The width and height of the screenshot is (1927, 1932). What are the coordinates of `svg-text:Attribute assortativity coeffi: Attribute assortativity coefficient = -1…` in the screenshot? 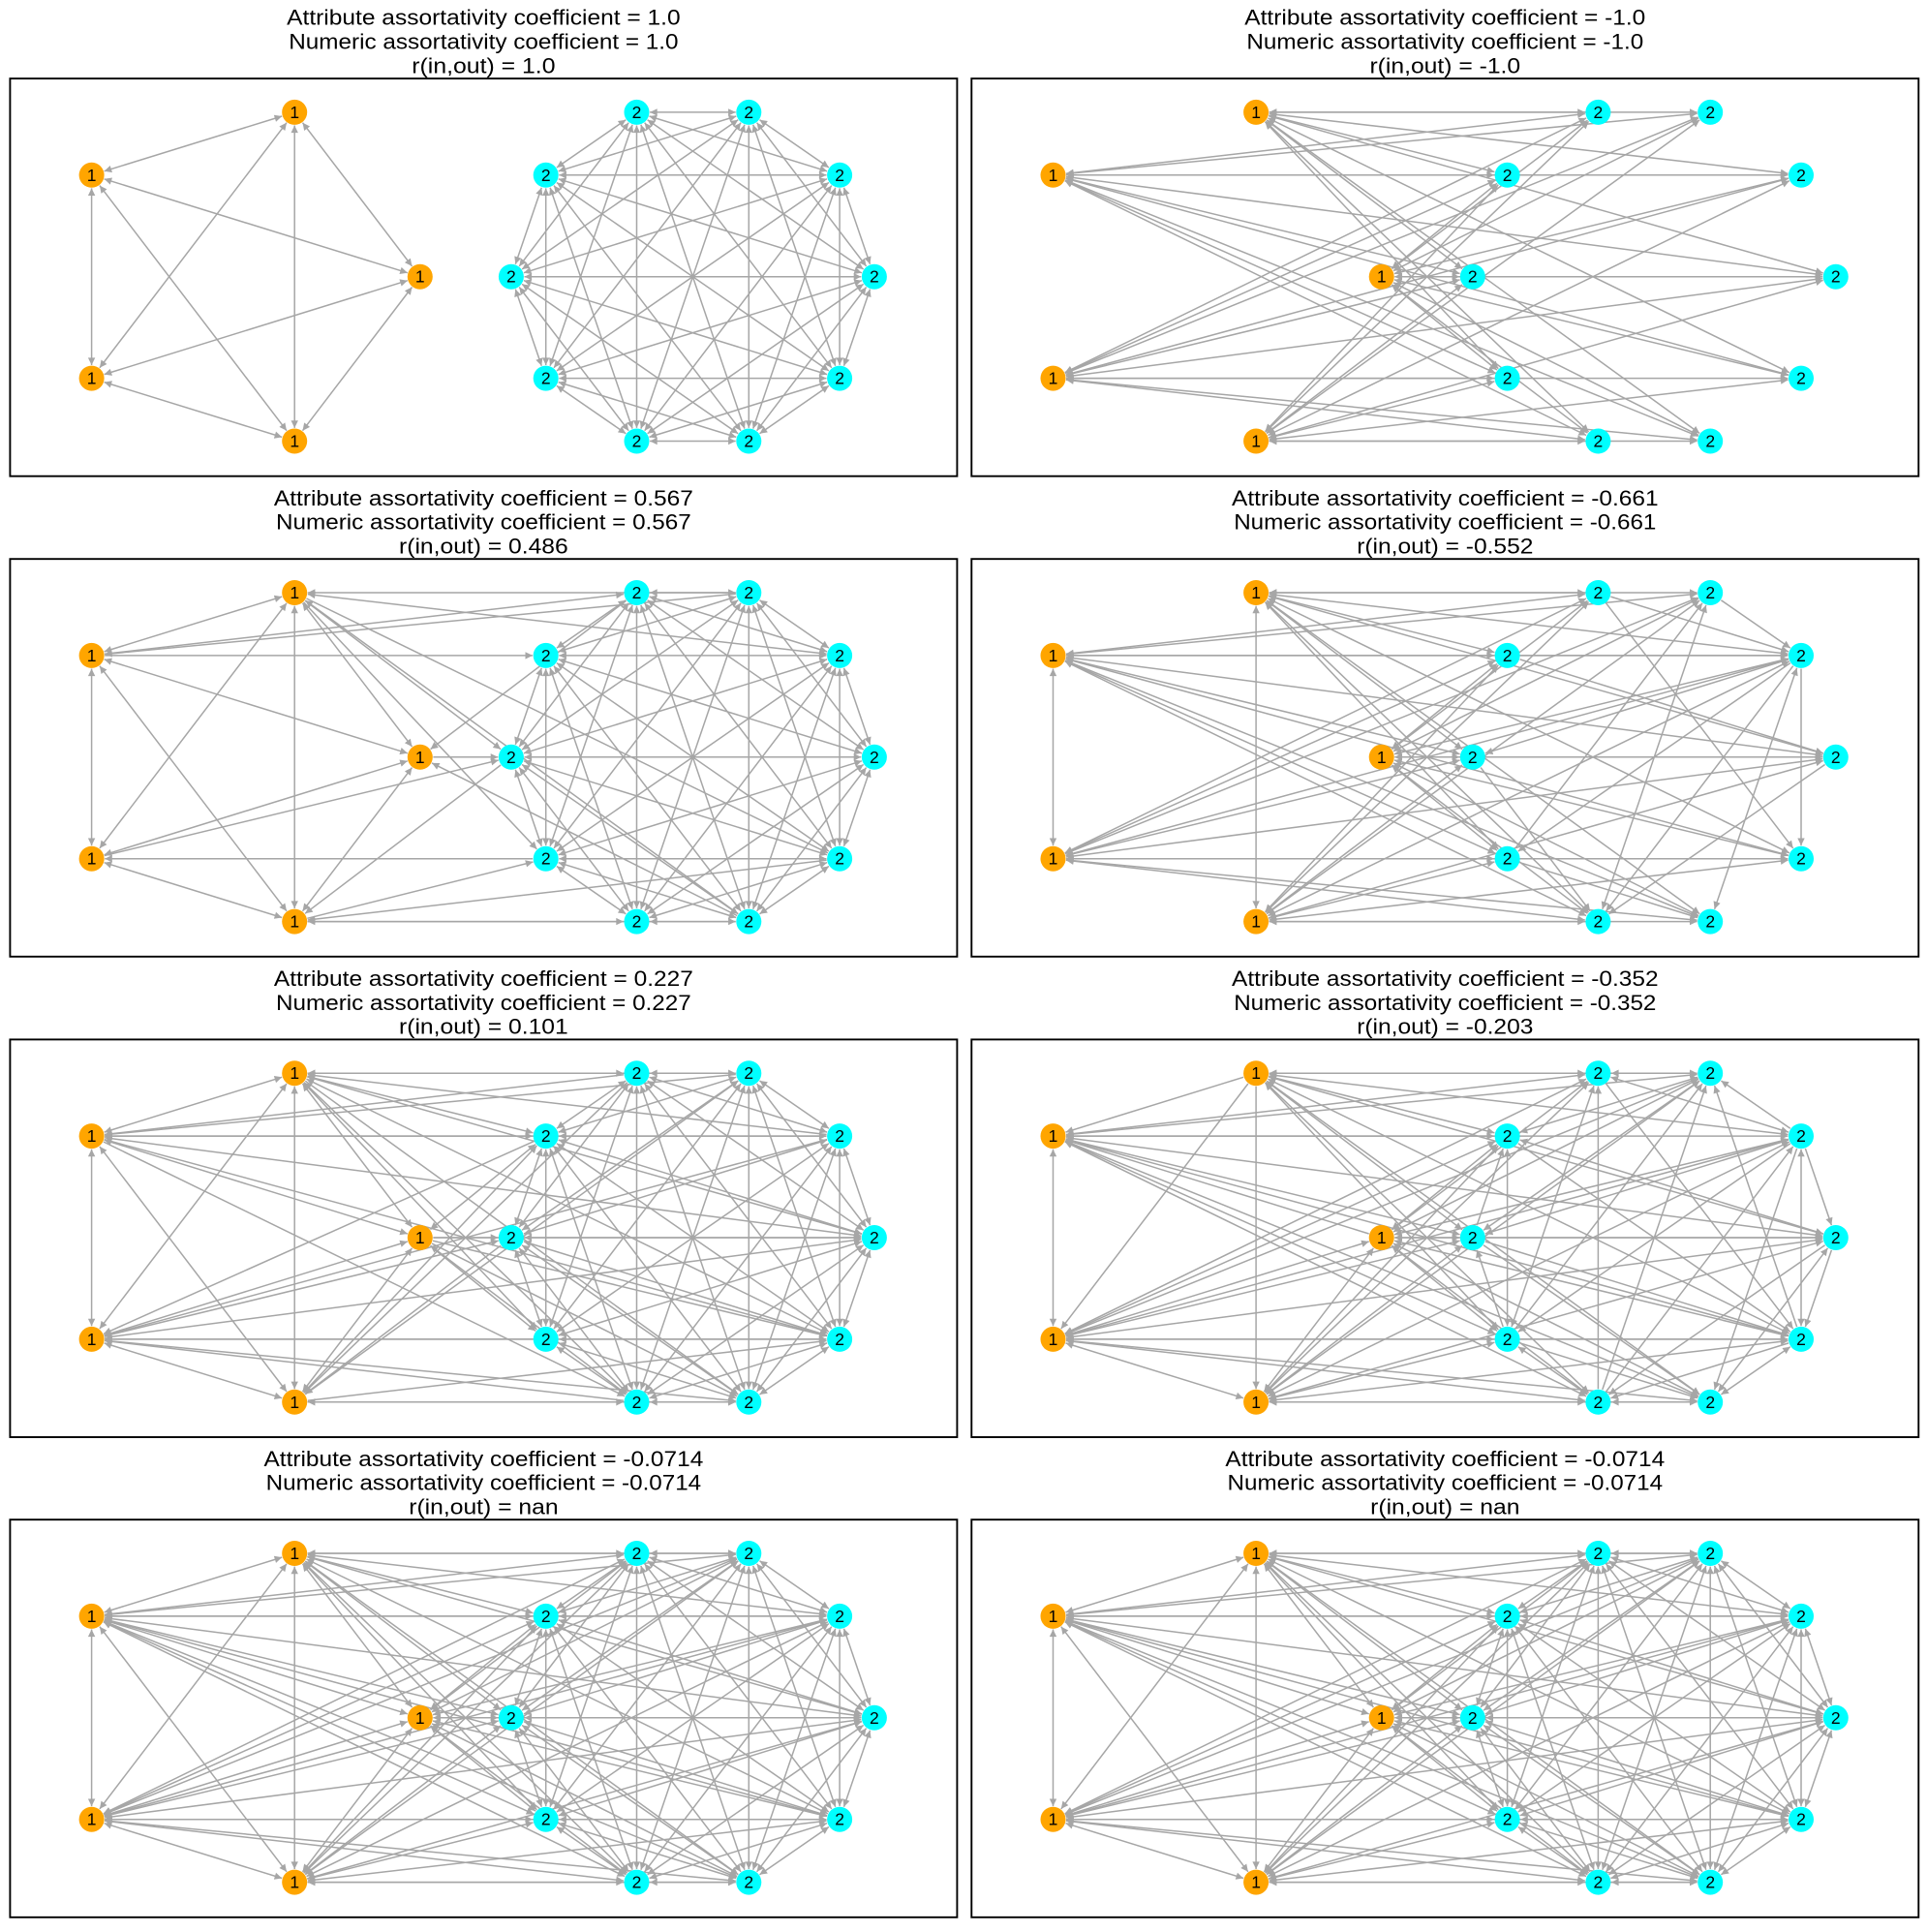 It's located at (1444, 18).